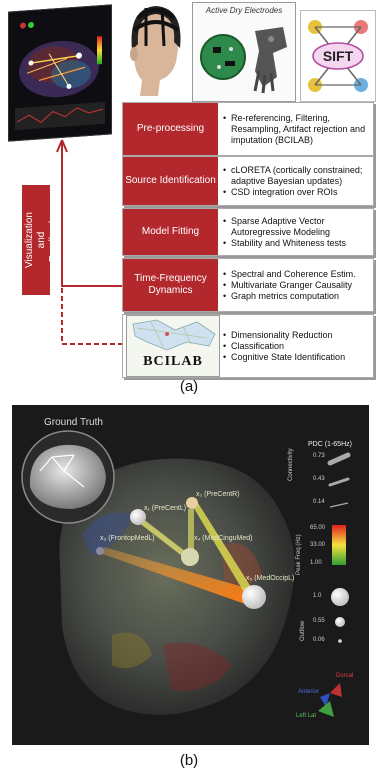  What do you see at coordinates (189, 386) in the screenshot?
I see `caption-a: (a)` at bounding box center [189, 386].